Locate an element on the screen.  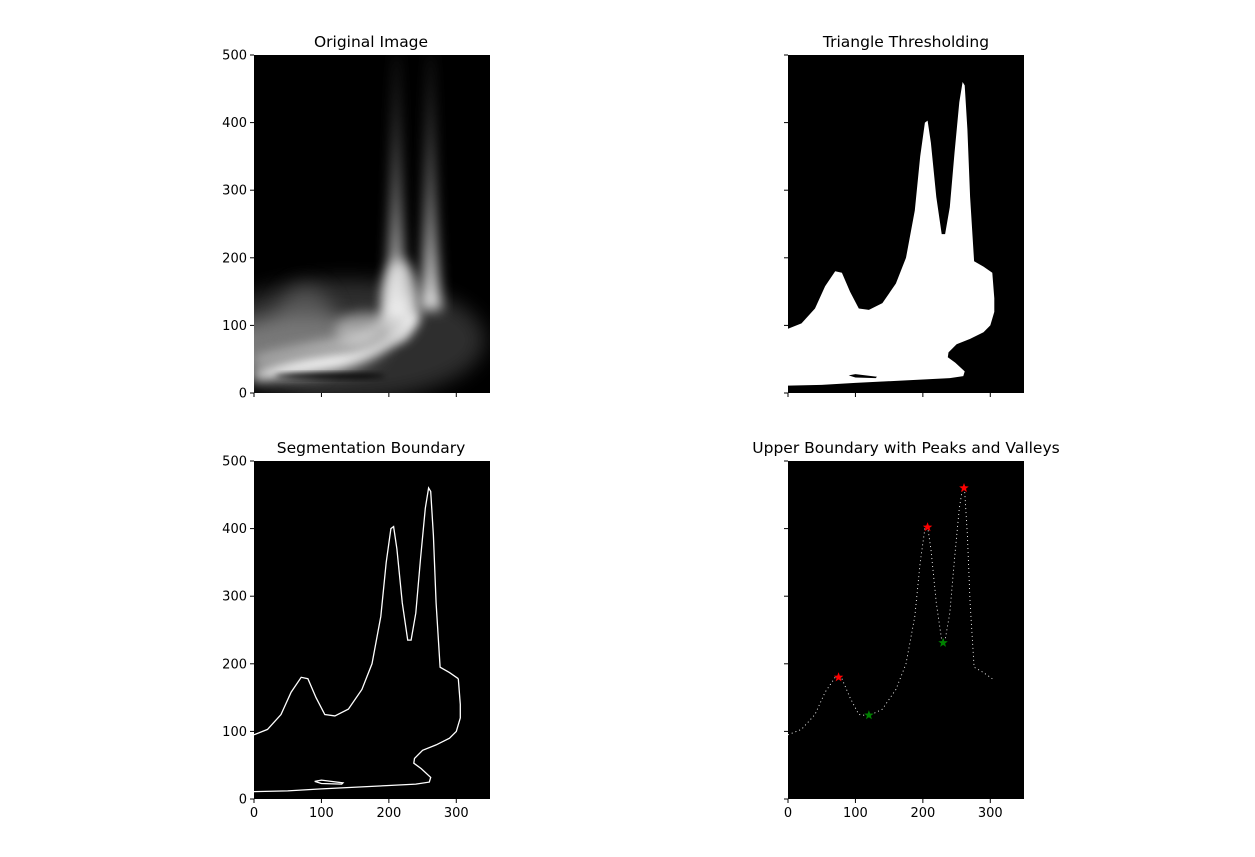
panel-triangle-thresholding: Triangle Thresholding is located at coordinates (906, 213).